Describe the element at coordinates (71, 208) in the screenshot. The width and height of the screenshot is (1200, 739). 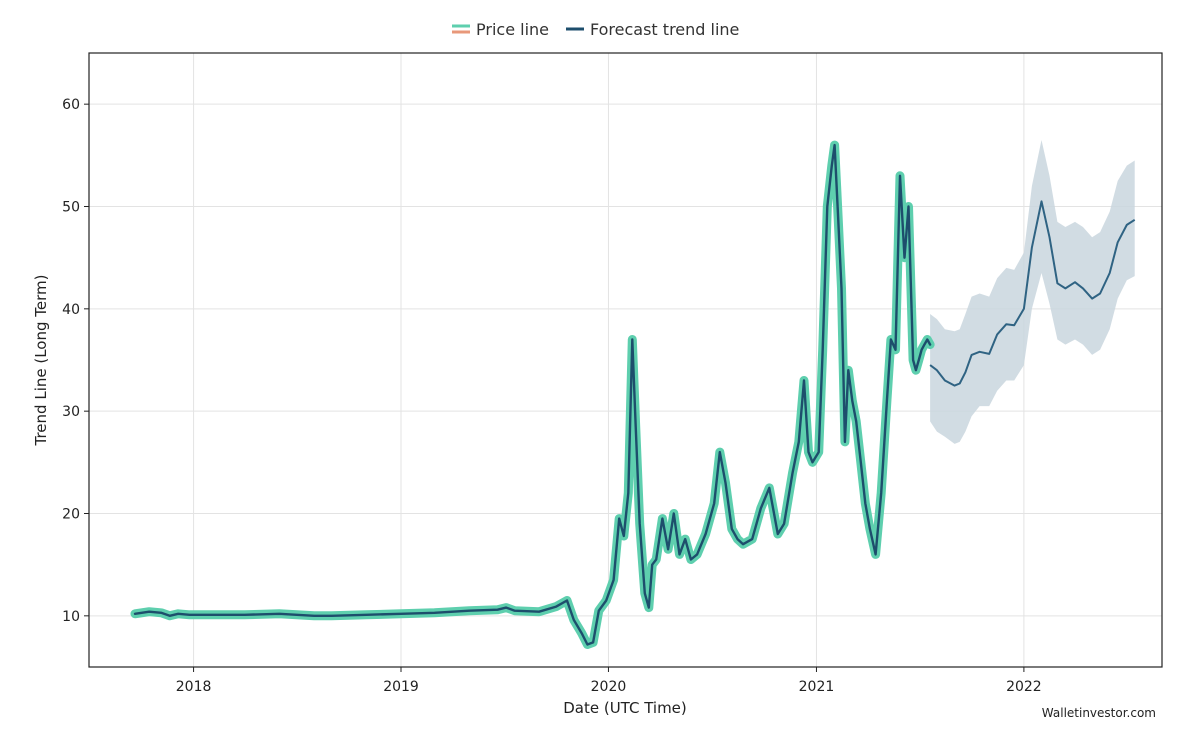
I see `y-tick-label: 50` at that location.